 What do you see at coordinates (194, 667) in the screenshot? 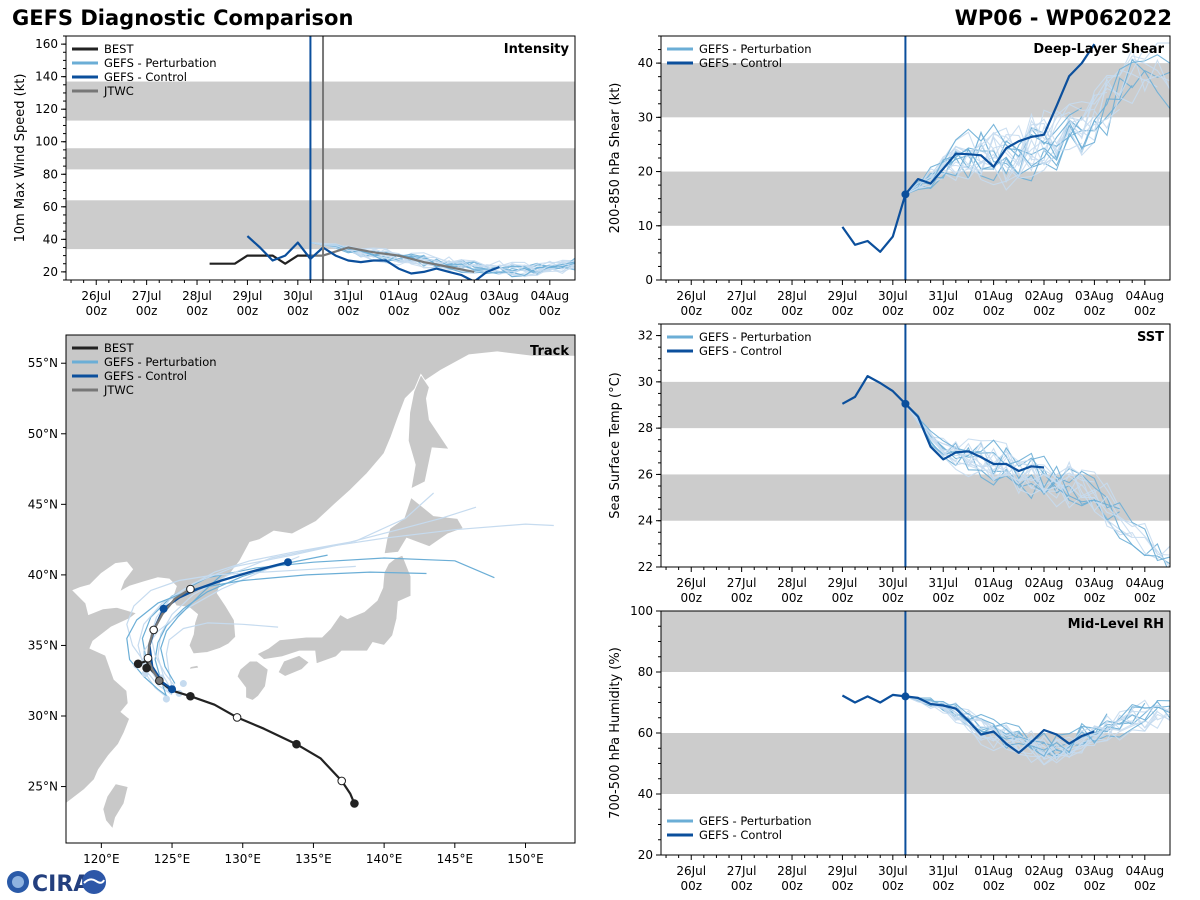
I see `landmass-jeju` at bounding box center [194, 667].